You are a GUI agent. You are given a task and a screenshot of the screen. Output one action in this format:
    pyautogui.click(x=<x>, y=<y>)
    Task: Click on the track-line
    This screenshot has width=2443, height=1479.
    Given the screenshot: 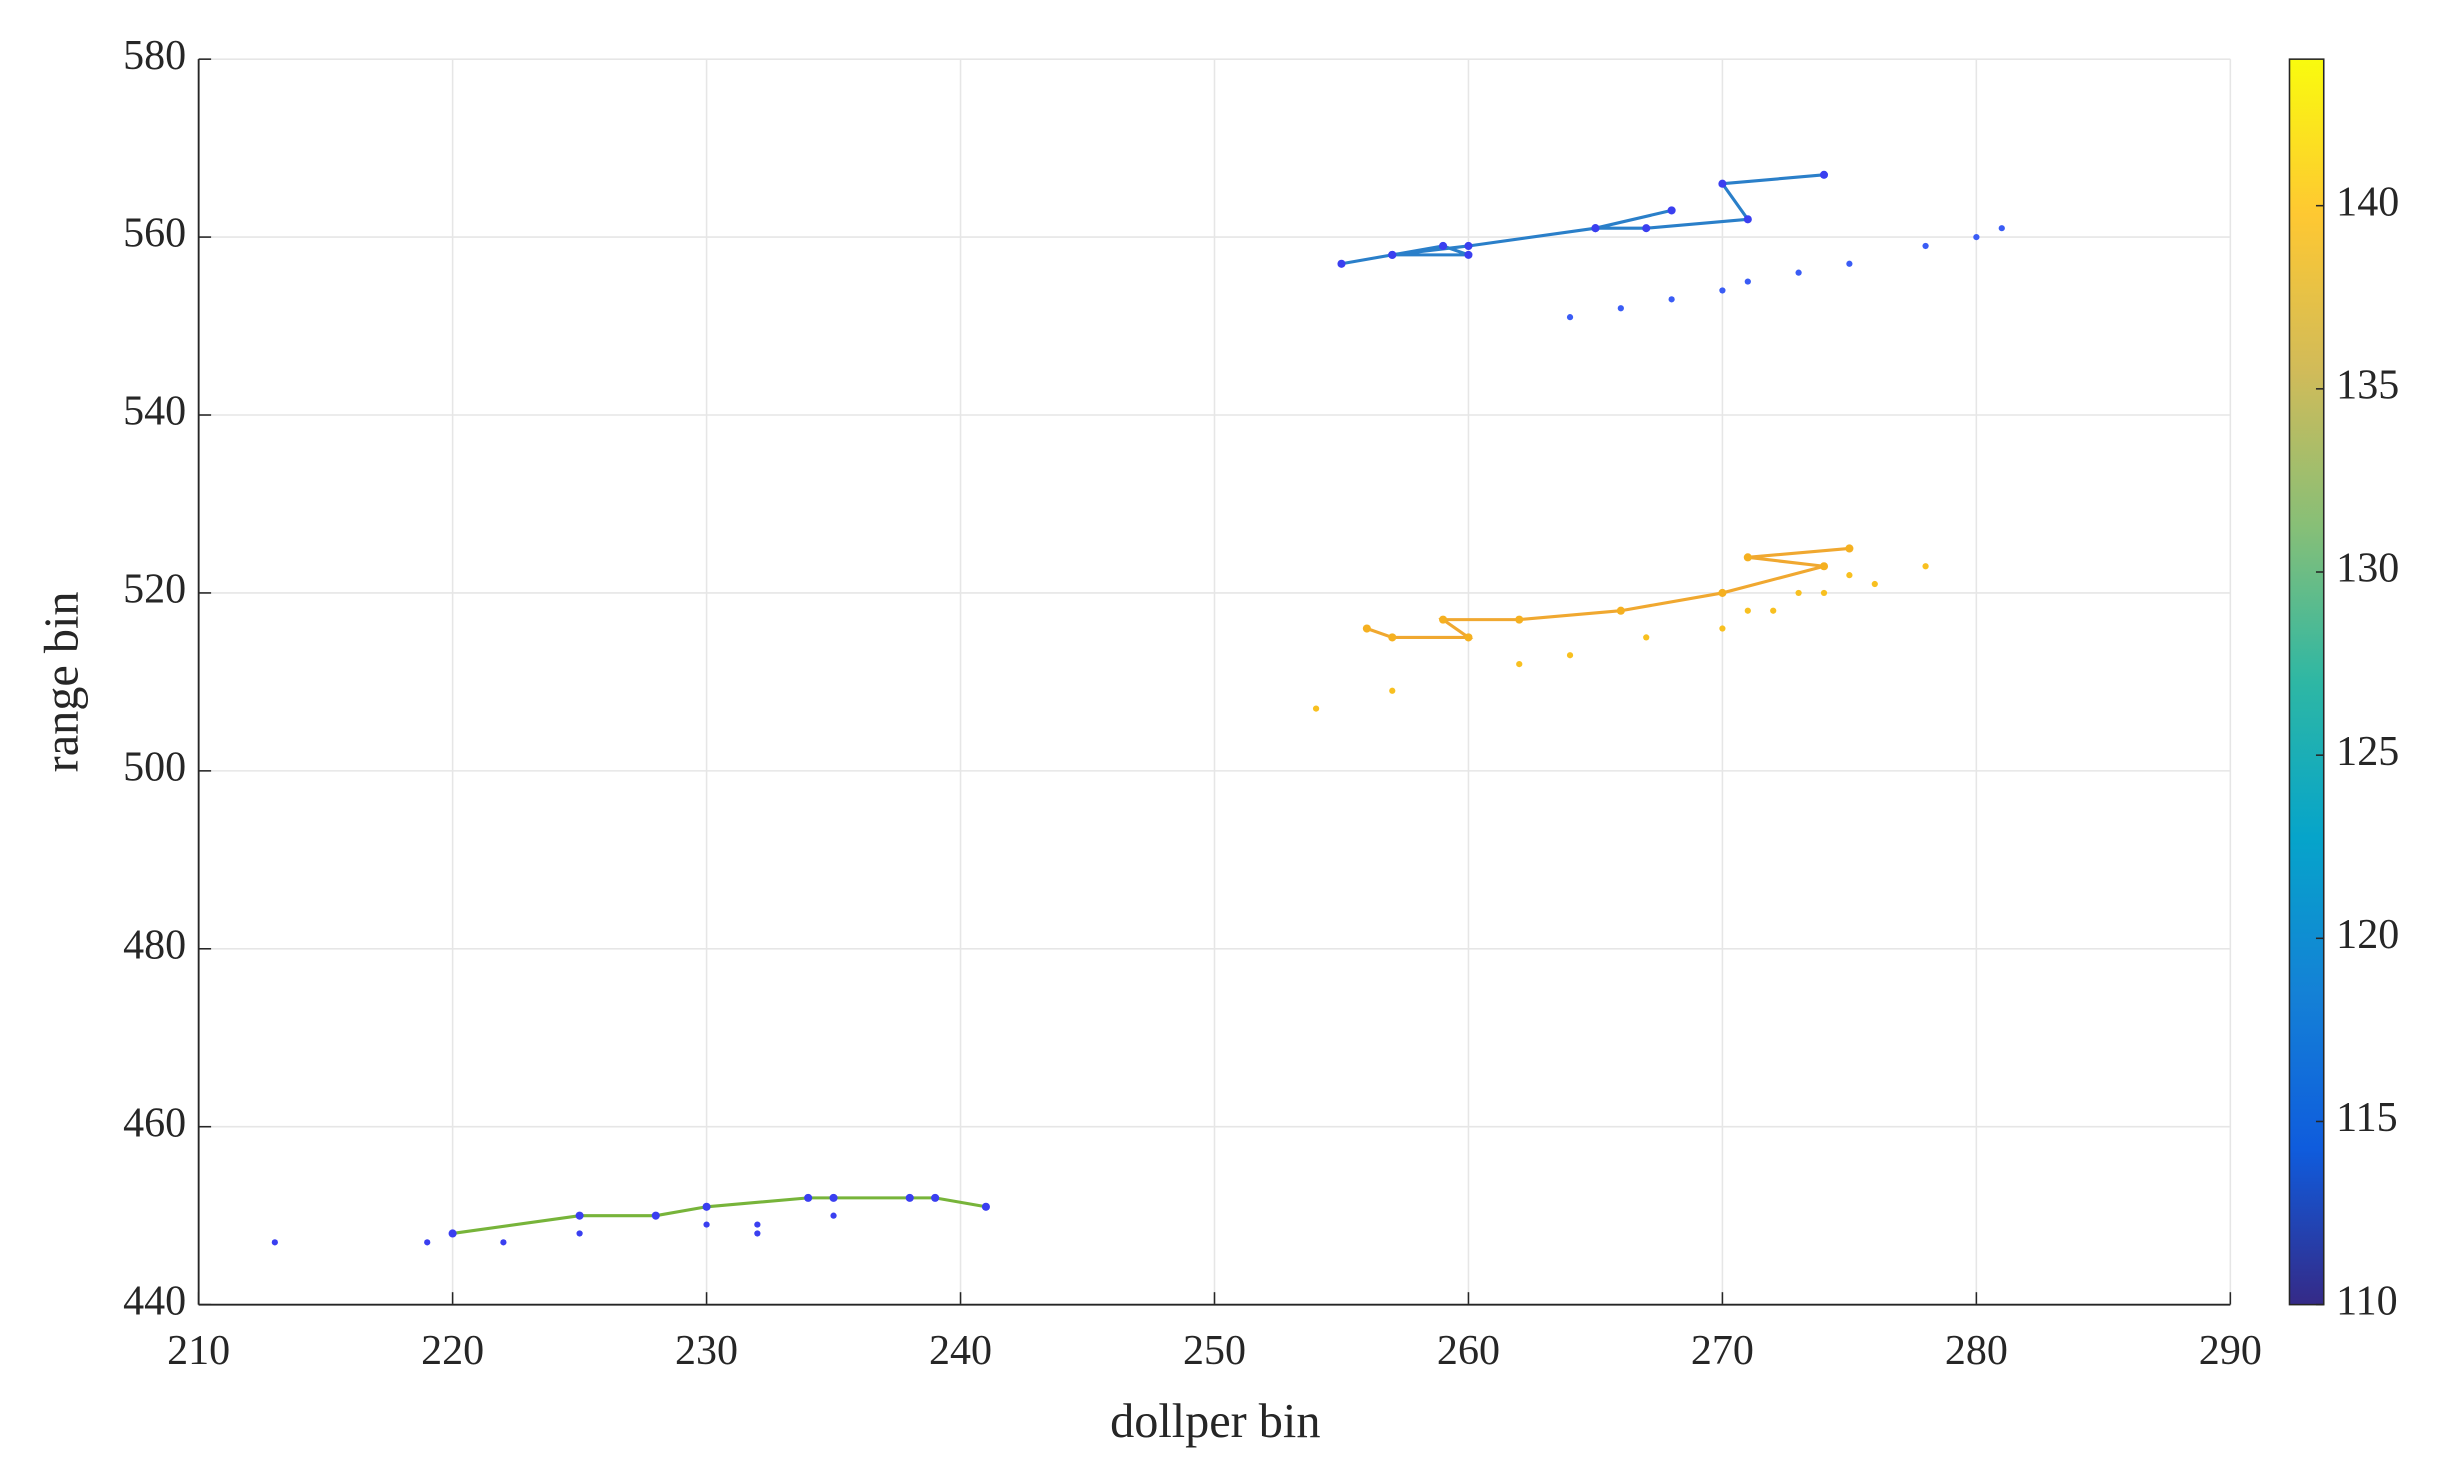 What is the action you would take?
    pyautogui.click(x=1608, y=592)
    